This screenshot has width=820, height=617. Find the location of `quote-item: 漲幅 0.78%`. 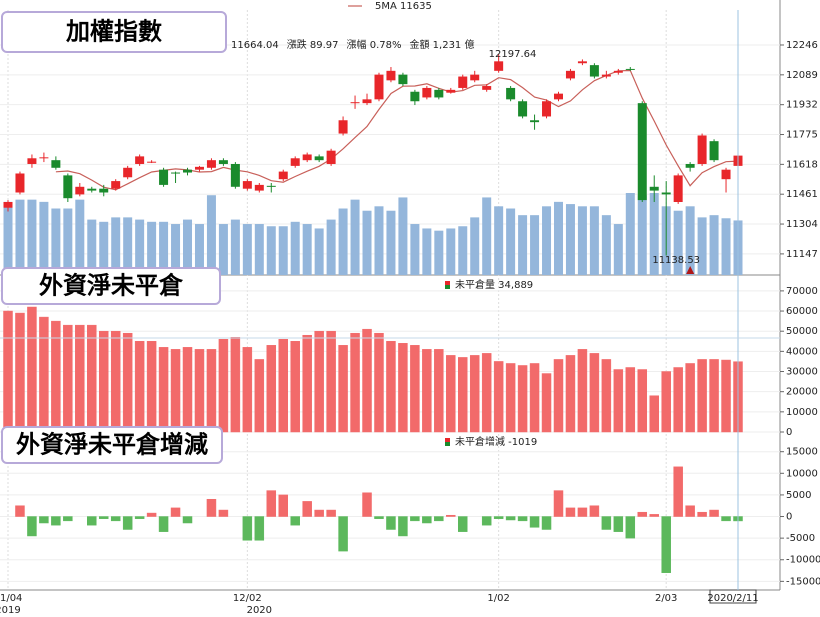

quote-item: 漲幅 0.78% is located at coordinates (374, 44).